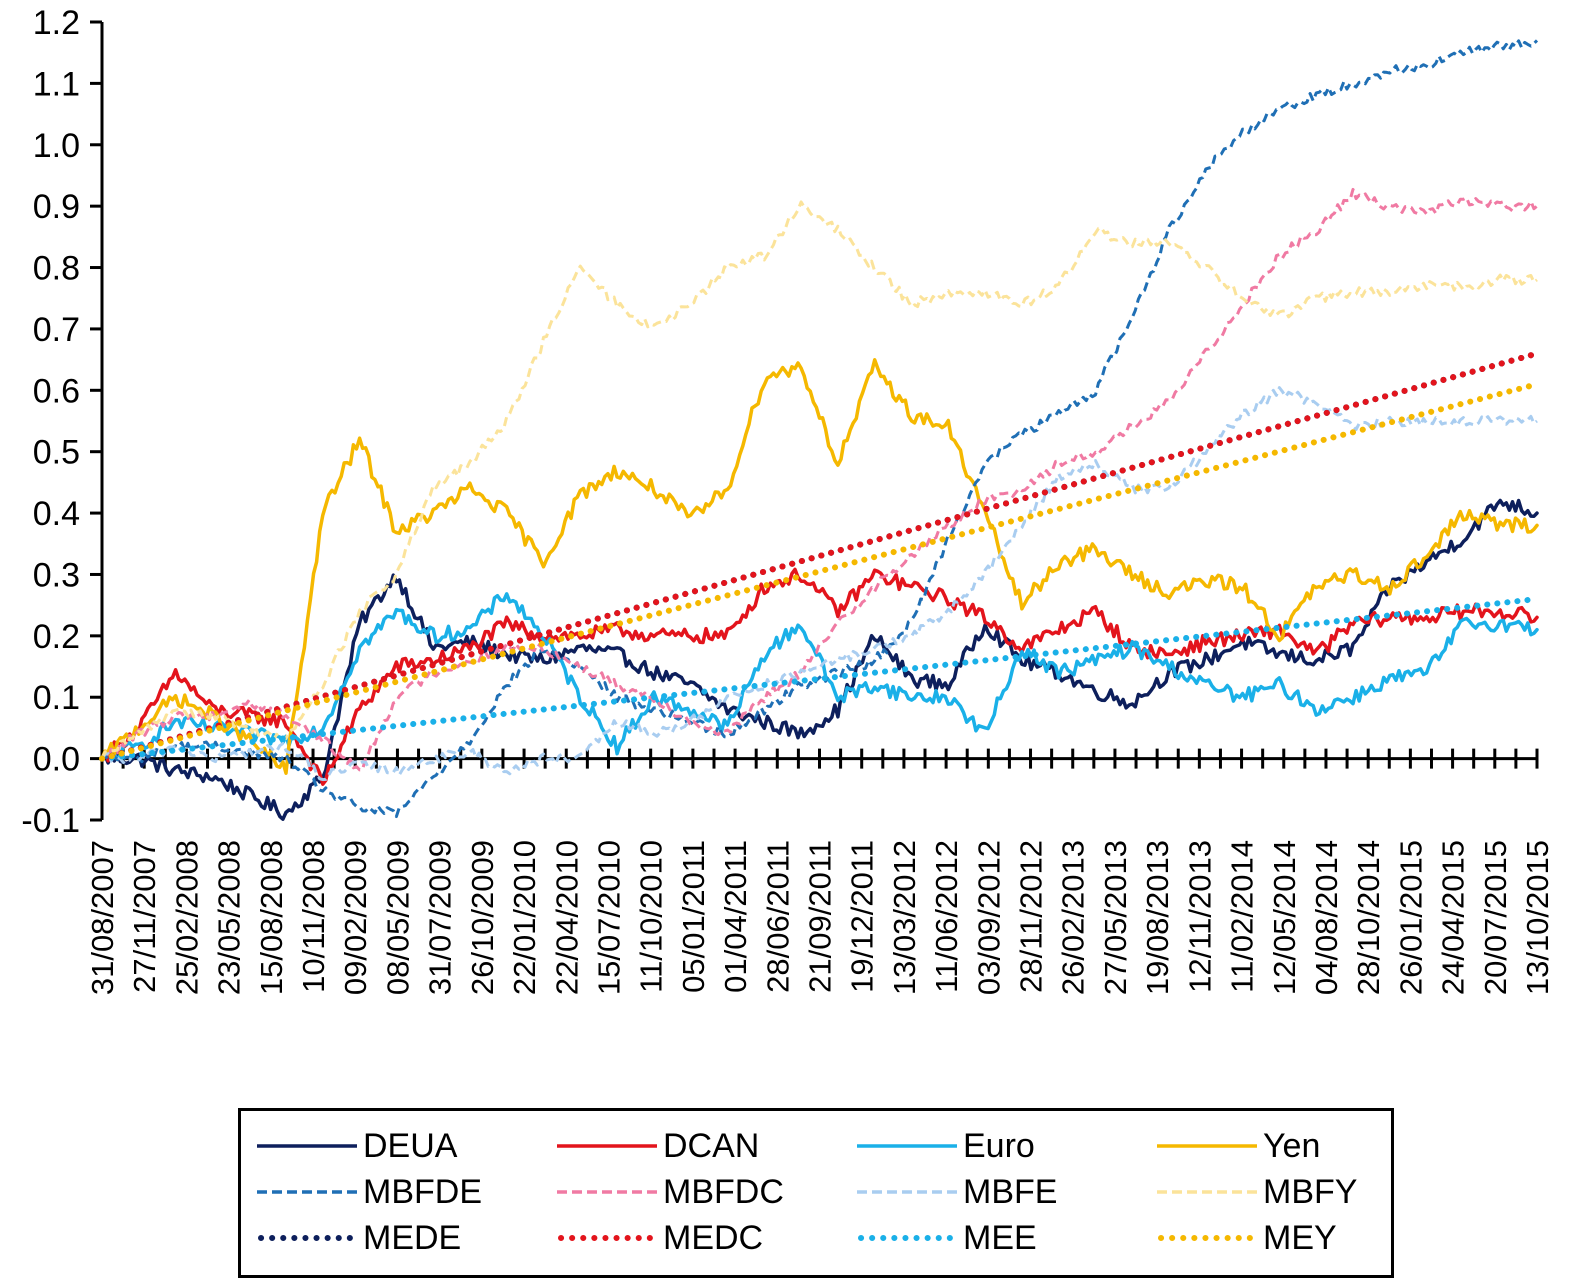 The width and height of the screenshot is (1569, 1281). What do you see at coordinates (1537, 917) in the screenshot?
I see `x-tick-label: 13/10/2015` at bounding box center [1537, 917].